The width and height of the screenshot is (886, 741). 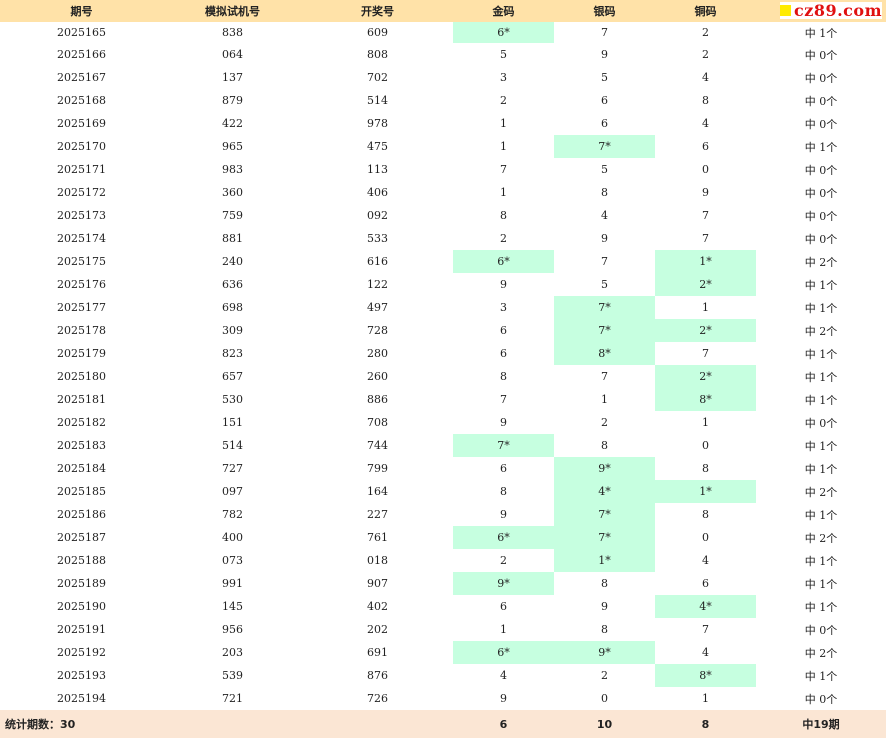 What do you see at coordinates (81, 652) in the screenshot?
I see `issue-cell: 2025192` at bounding box center [81, 652].